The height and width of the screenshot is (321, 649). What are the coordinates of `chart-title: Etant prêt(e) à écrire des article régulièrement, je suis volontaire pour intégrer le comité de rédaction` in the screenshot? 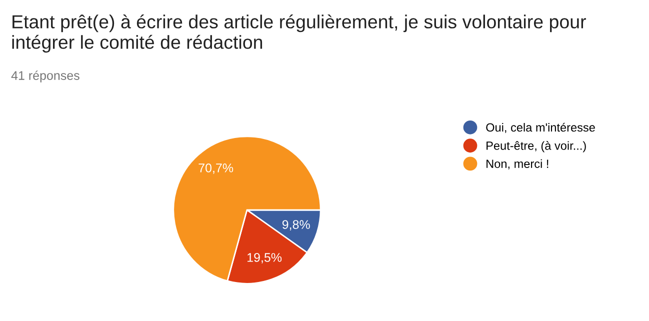 It's located at (299, 33).